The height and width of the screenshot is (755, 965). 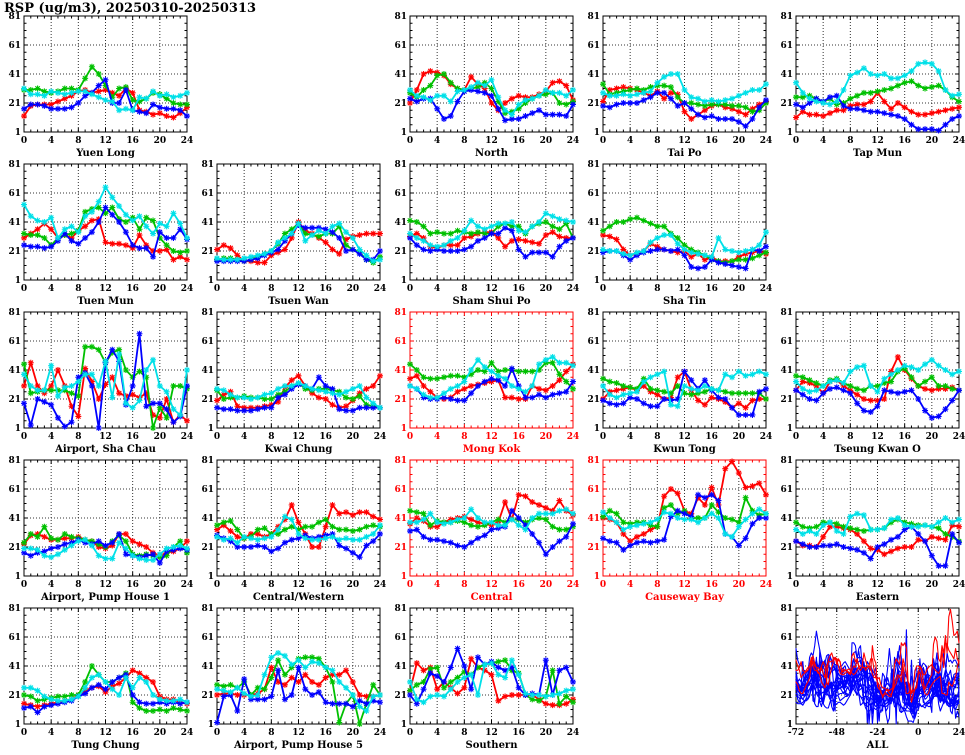 What do you see at coordinates (877, 733) in the screenshot?
I see `x-tick-label: -24` at bounding box center [877, 733].